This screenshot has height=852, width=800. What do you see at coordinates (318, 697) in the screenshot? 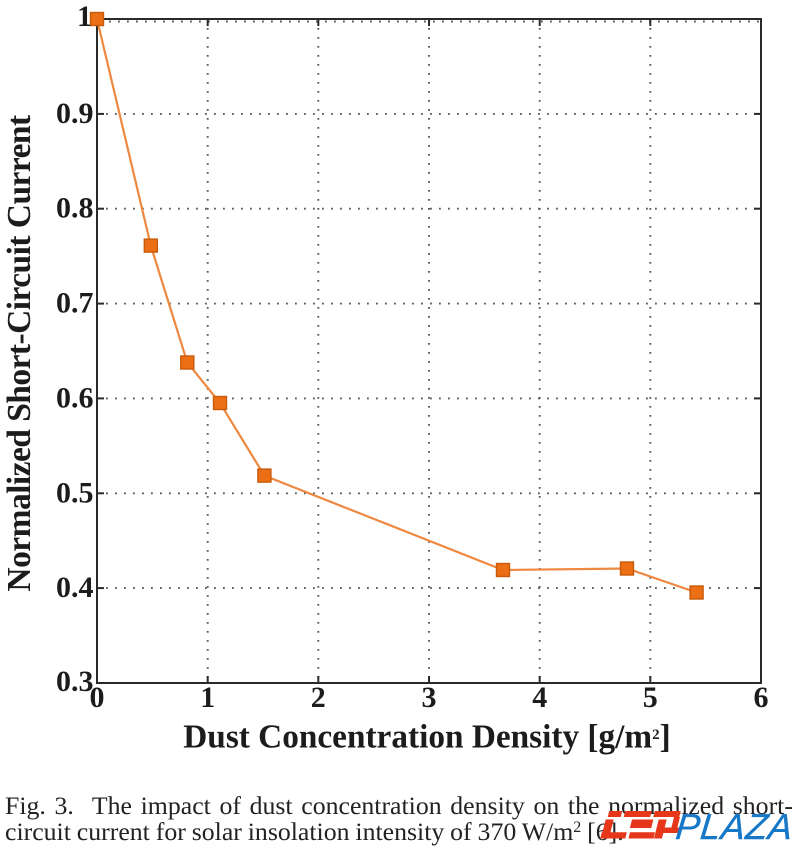
I see `svg-text: 2` at bounding box center [318, 697].